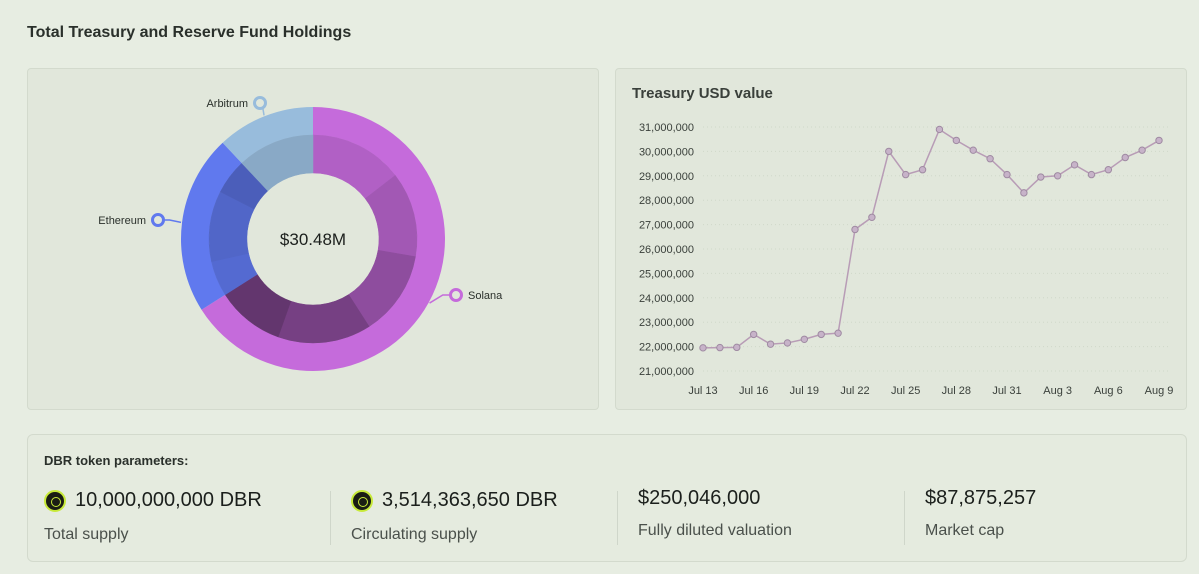 The image size is (1199, 574). I want to click on metric-value: $87,875,257, so click(981, 498).